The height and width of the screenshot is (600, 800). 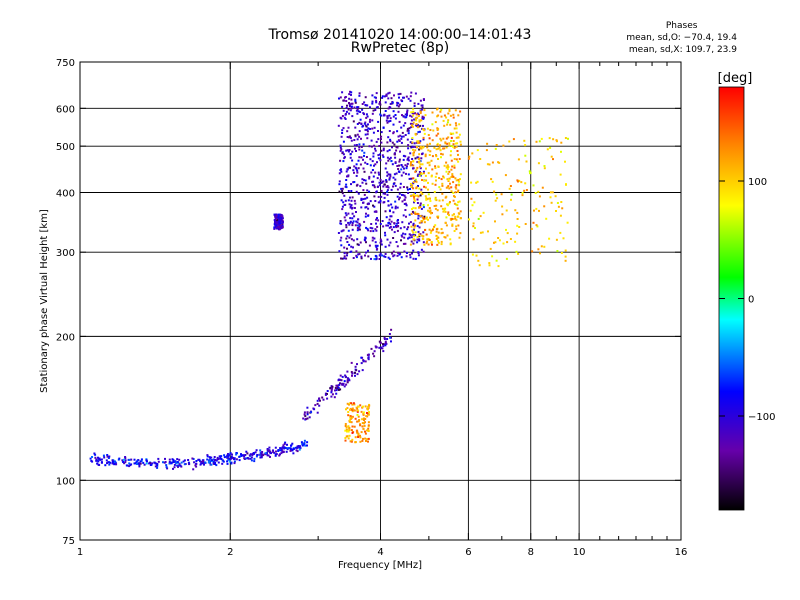 What do you see at coordinates (468, 552) in the screenshot?
I see `x-tick-label: 6` at bounding box center [468, 552].